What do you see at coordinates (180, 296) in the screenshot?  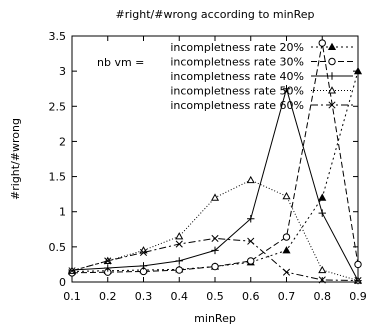 I see `x-tick-label: 0.4` at bounding box center [180, 296].